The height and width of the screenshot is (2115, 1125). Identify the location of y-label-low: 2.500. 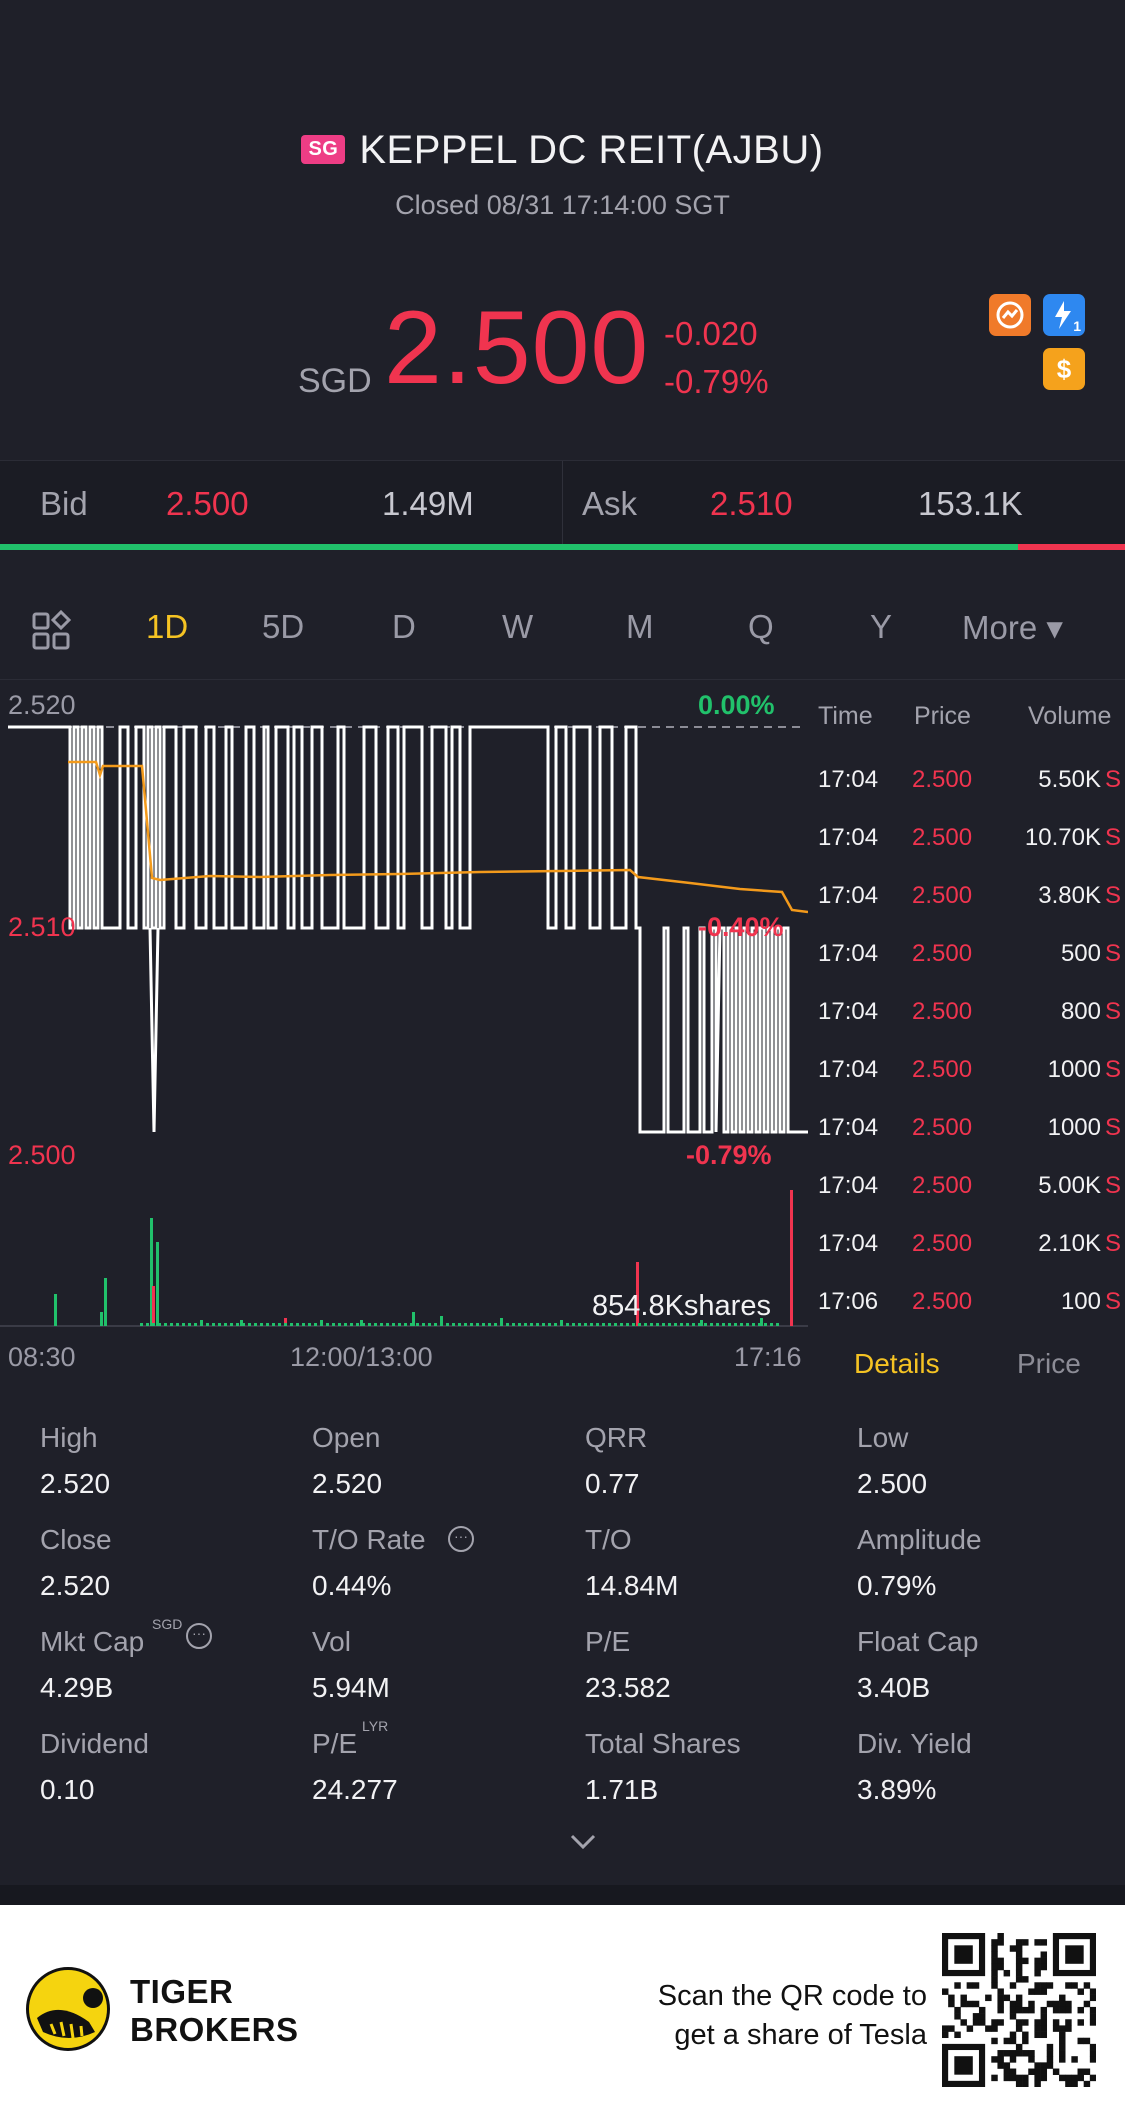
(42, 1155).